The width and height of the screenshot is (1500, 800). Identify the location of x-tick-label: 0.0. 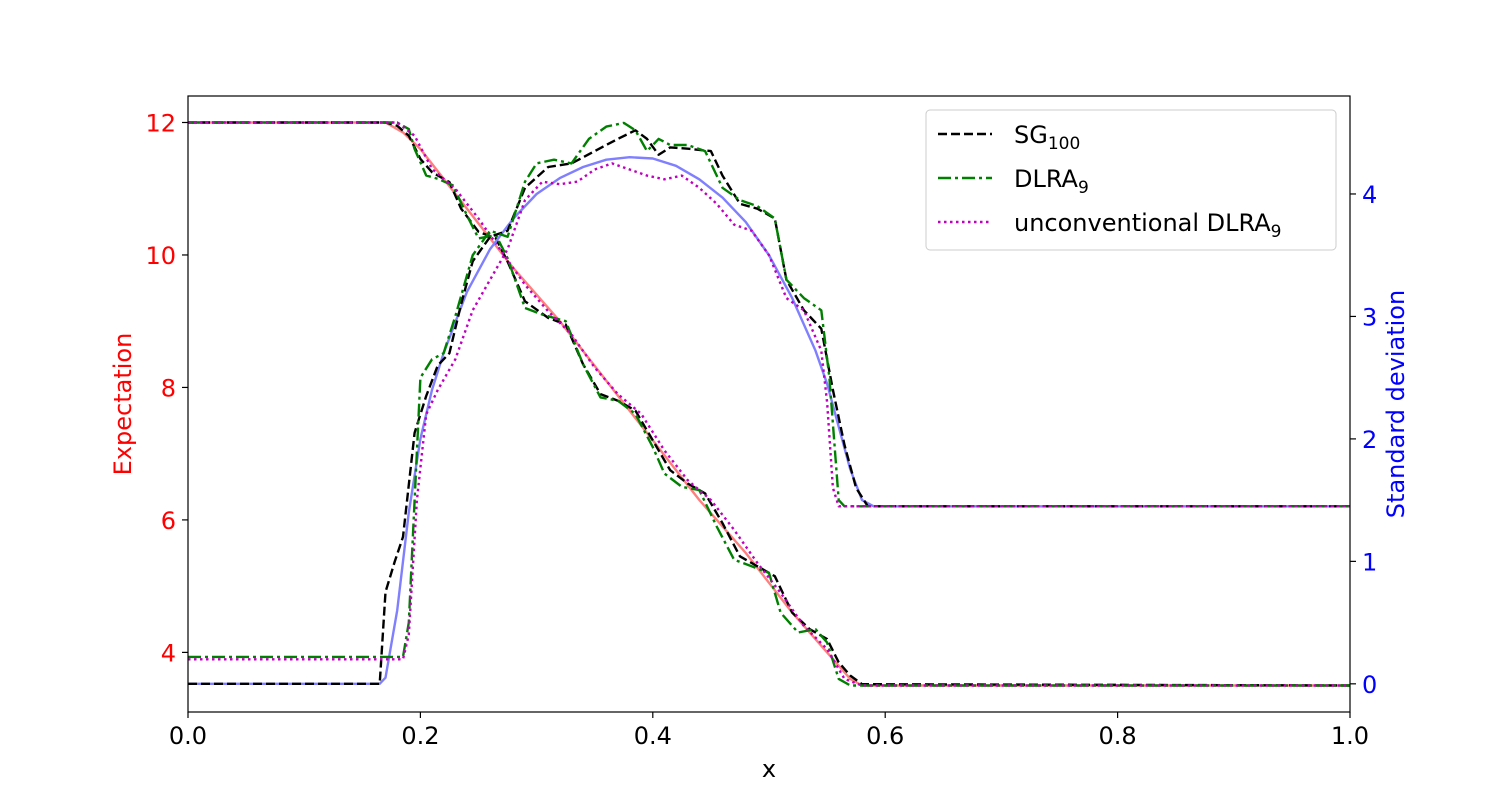
(188, 736).